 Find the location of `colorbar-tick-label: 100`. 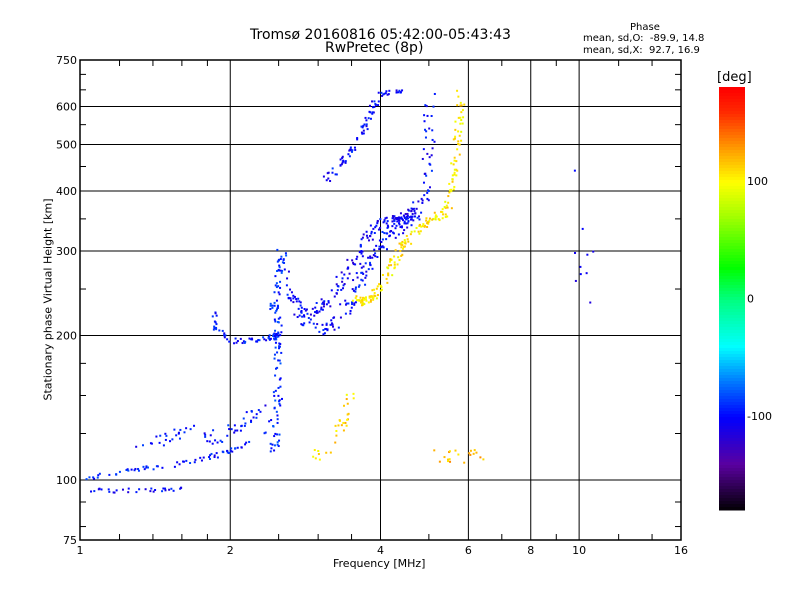

colorbar-tick-label: 100 is located at coordinates (757, 181).